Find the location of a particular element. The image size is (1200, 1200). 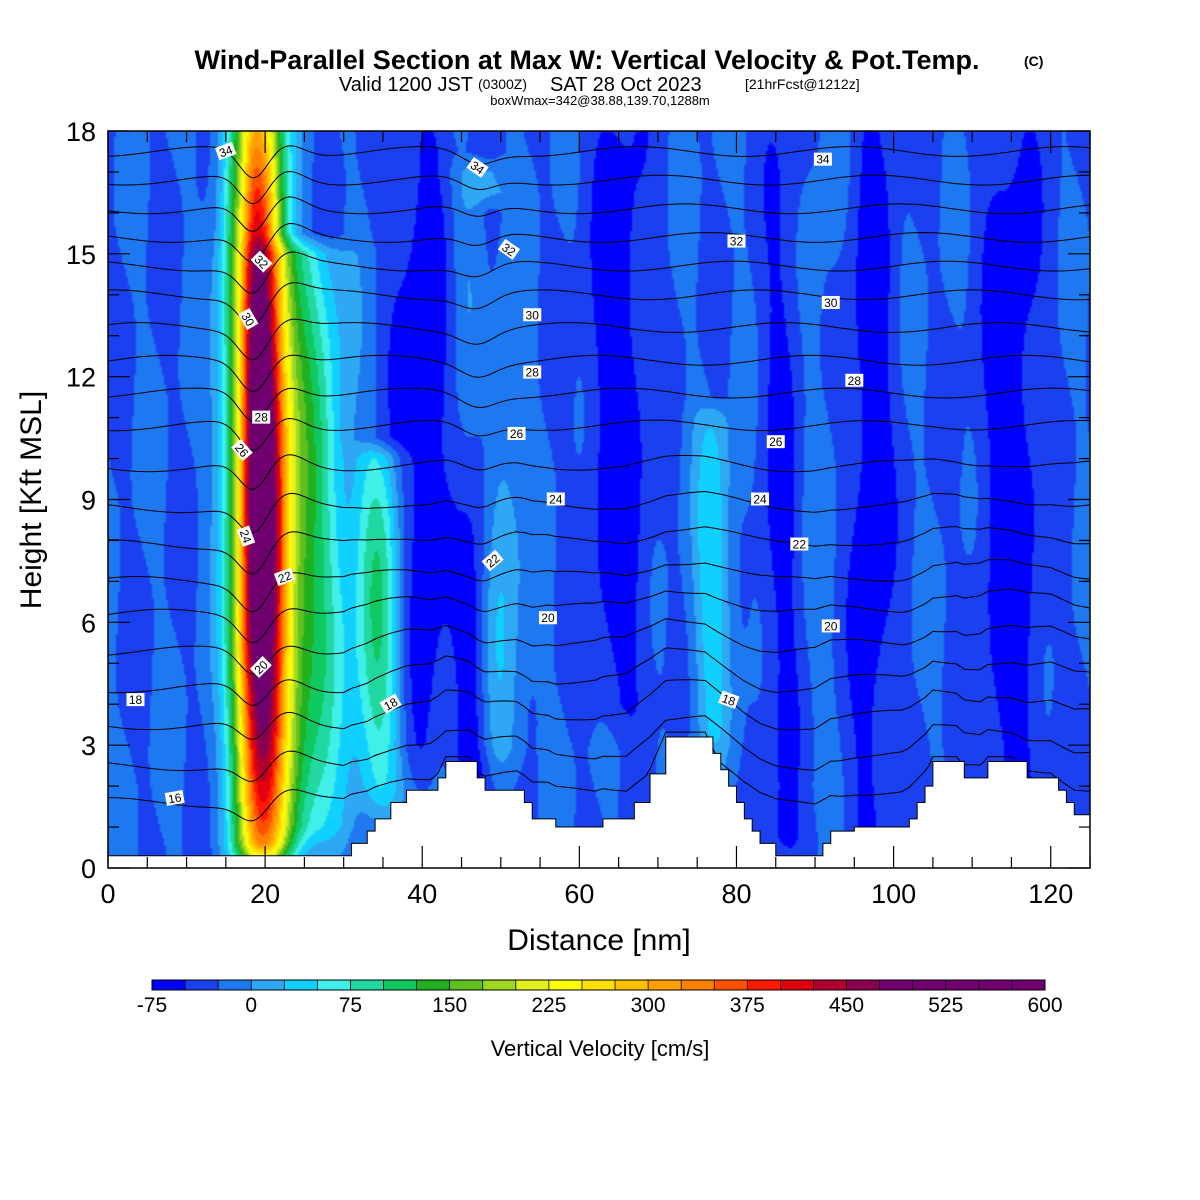

colorbar-tick-label: 225 is located at coordinates (548, 1005).